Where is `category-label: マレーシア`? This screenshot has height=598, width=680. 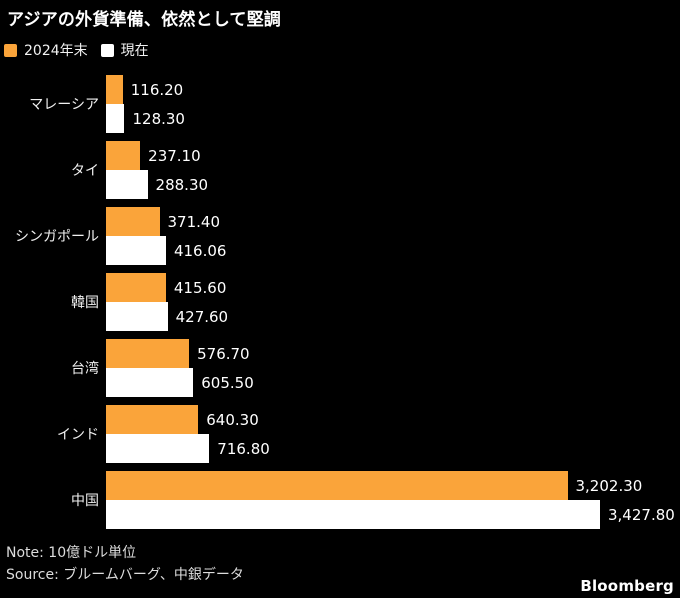
category-label: マレーシア is located at coordinates (64, 105).